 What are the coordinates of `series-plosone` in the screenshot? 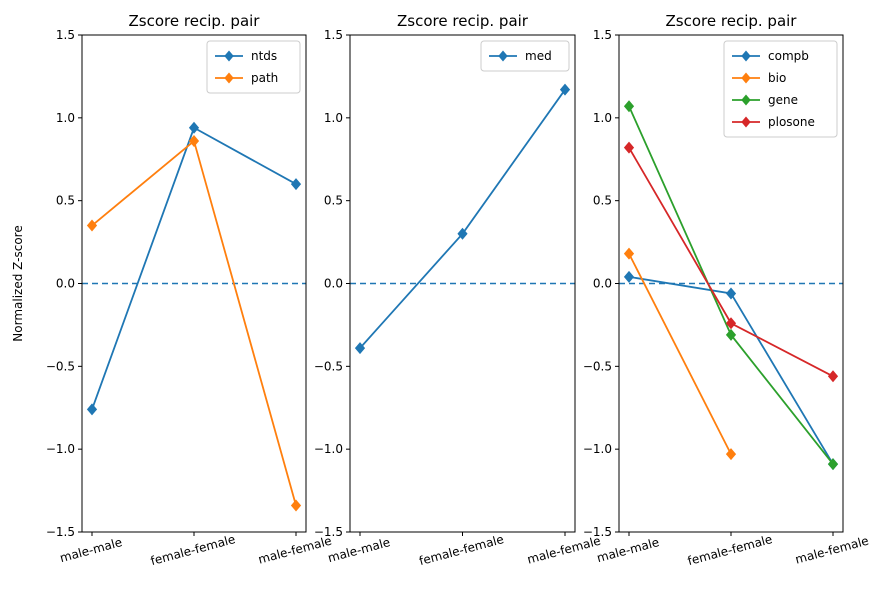 It's located at (731, 262).